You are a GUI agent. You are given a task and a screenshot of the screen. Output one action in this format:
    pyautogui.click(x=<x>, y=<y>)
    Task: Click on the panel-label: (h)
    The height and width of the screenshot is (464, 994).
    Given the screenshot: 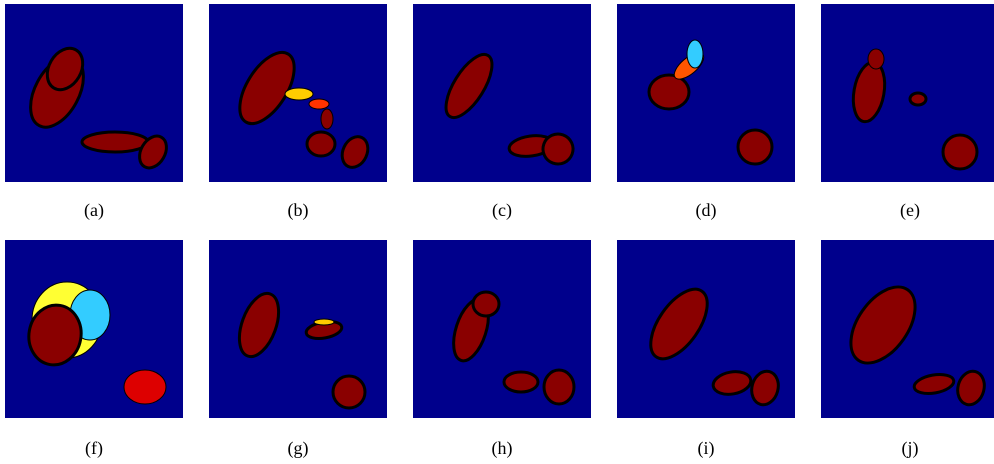 What is the action you would take?
    pyautogui.click(x=502, y=448)
    